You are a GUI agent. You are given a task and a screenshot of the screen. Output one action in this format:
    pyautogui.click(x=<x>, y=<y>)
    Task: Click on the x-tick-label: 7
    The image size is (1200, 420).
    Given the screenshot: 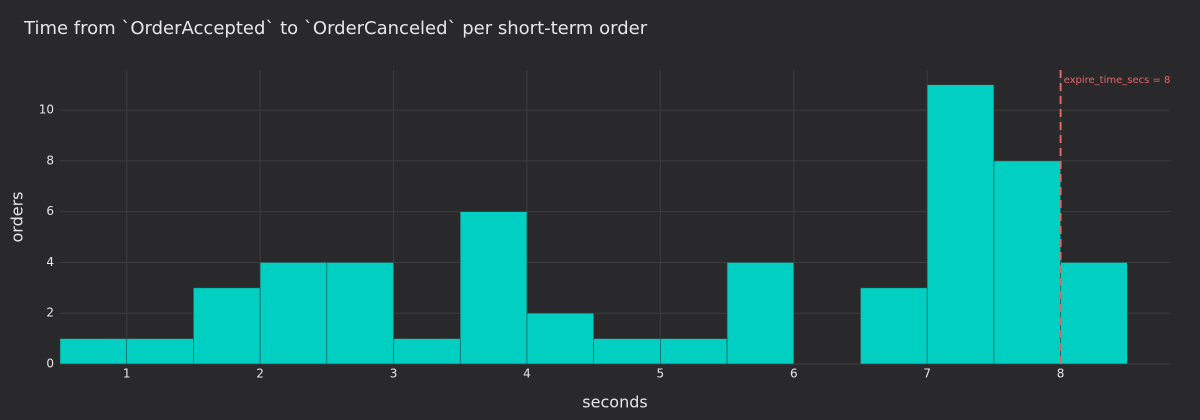 What is the action you would take?
    pyautogui.click(x=927, y=374)
    